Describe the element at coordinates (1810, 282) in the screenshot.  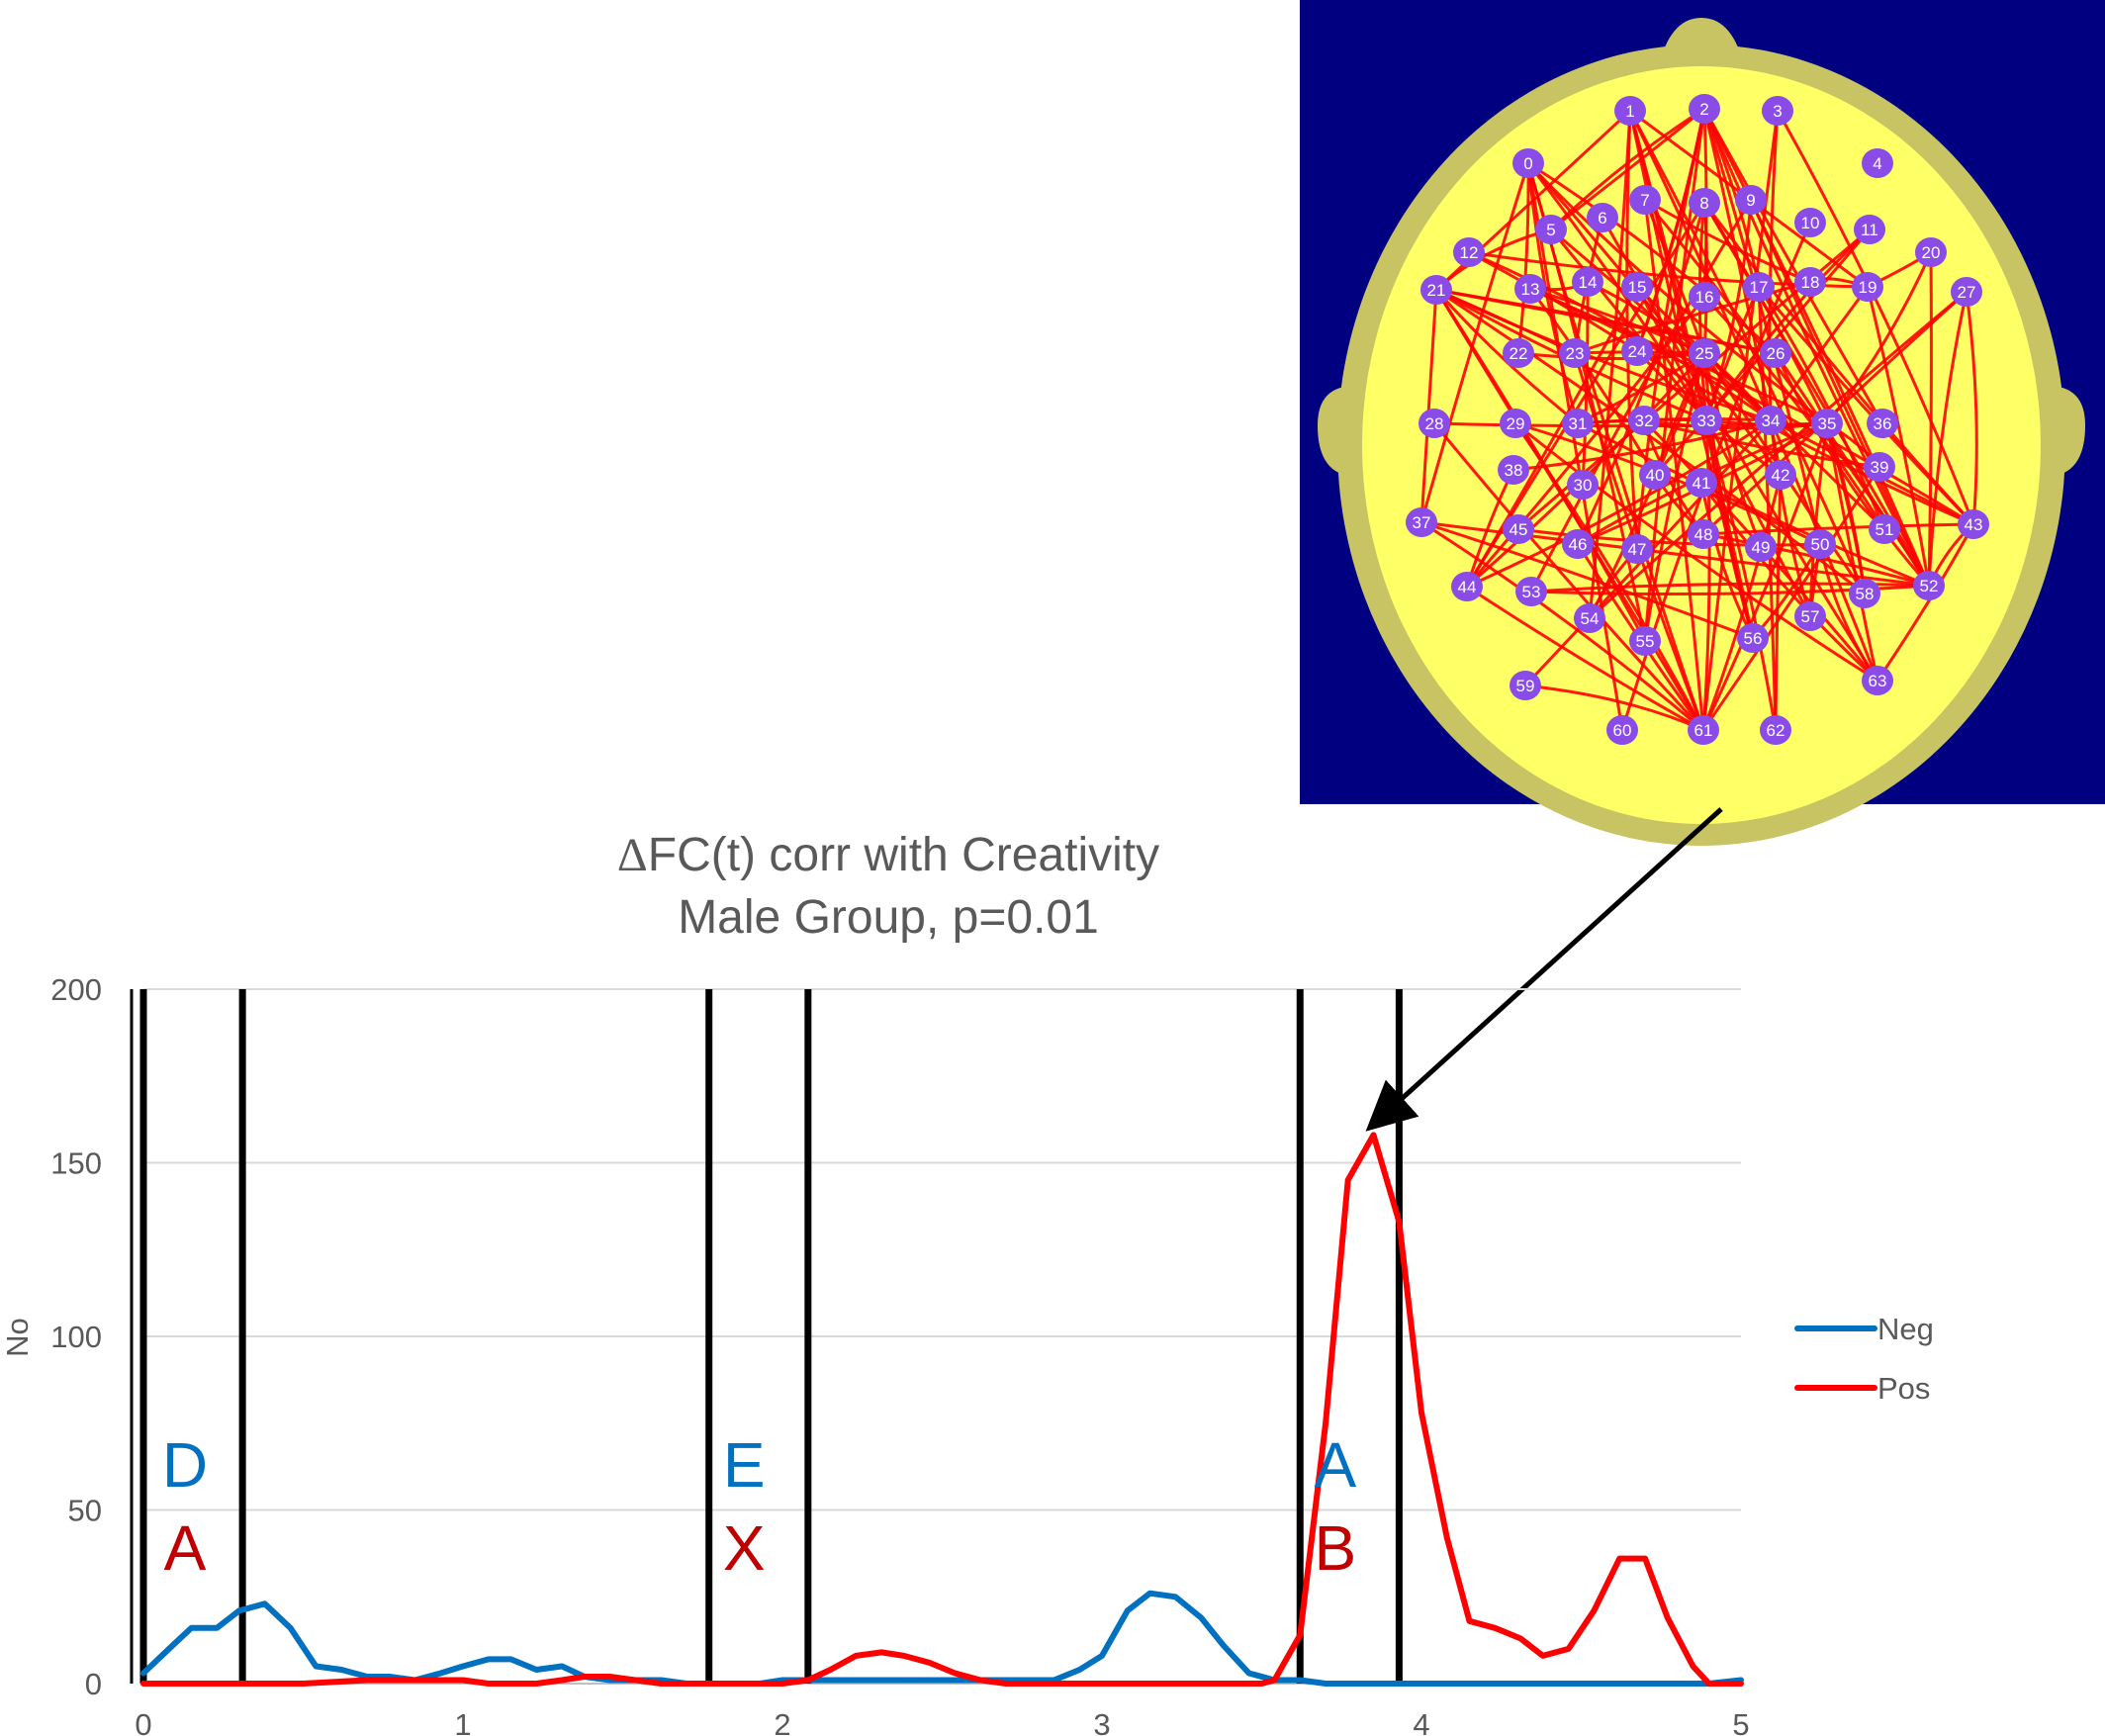
I see `electrode-label-18: 18` at that location.